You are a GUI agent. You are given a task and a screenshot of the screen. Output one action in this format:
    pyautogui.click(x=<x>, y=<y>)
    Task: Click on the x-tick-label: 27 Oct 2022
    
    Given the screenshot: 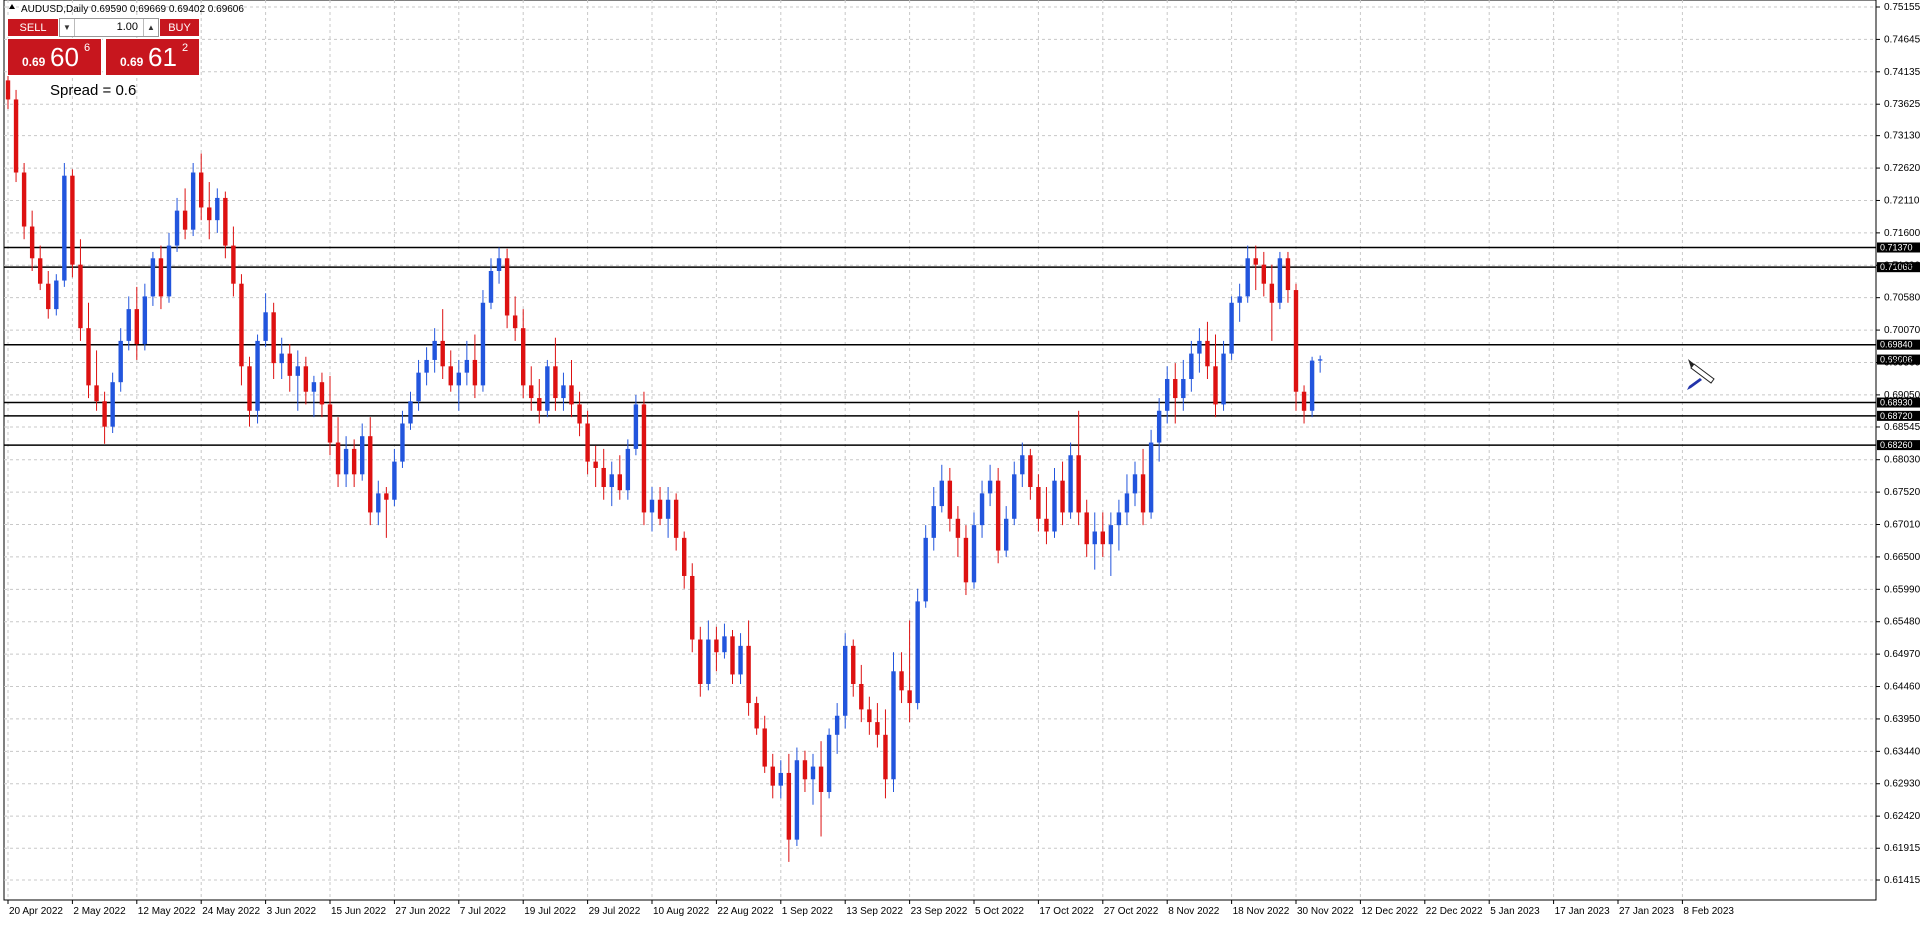 What is the action you would take?
    pyautogui.click(x=1131, y=911)
    